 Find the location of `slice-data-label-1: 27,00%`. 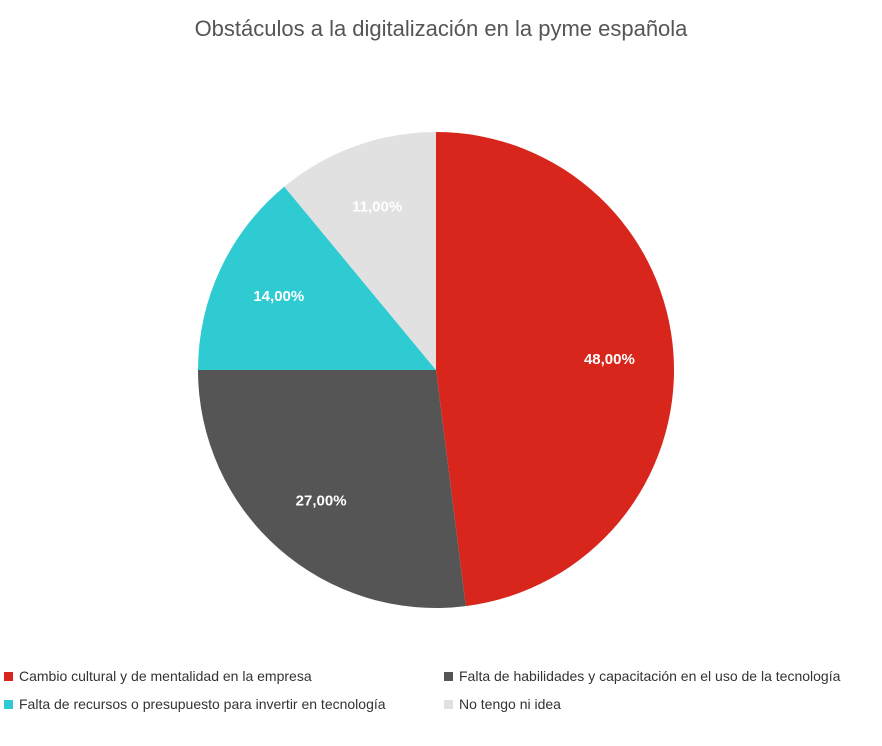

slice-data-label-1: 27,00% is located at coordinates (321, 500).